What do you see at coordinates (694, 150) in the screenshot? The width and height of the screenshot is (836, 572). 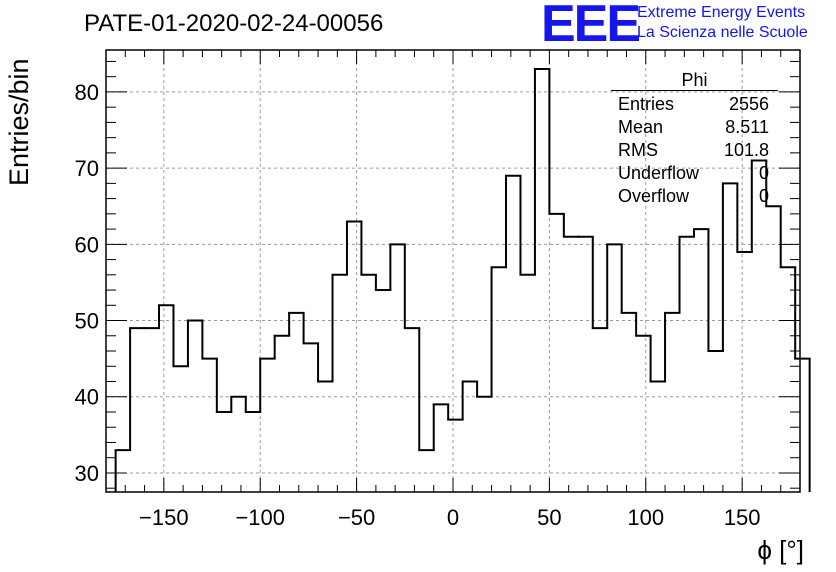 I see `stats-row-rms: RMS 101.8` at bounding box center [694, 150].